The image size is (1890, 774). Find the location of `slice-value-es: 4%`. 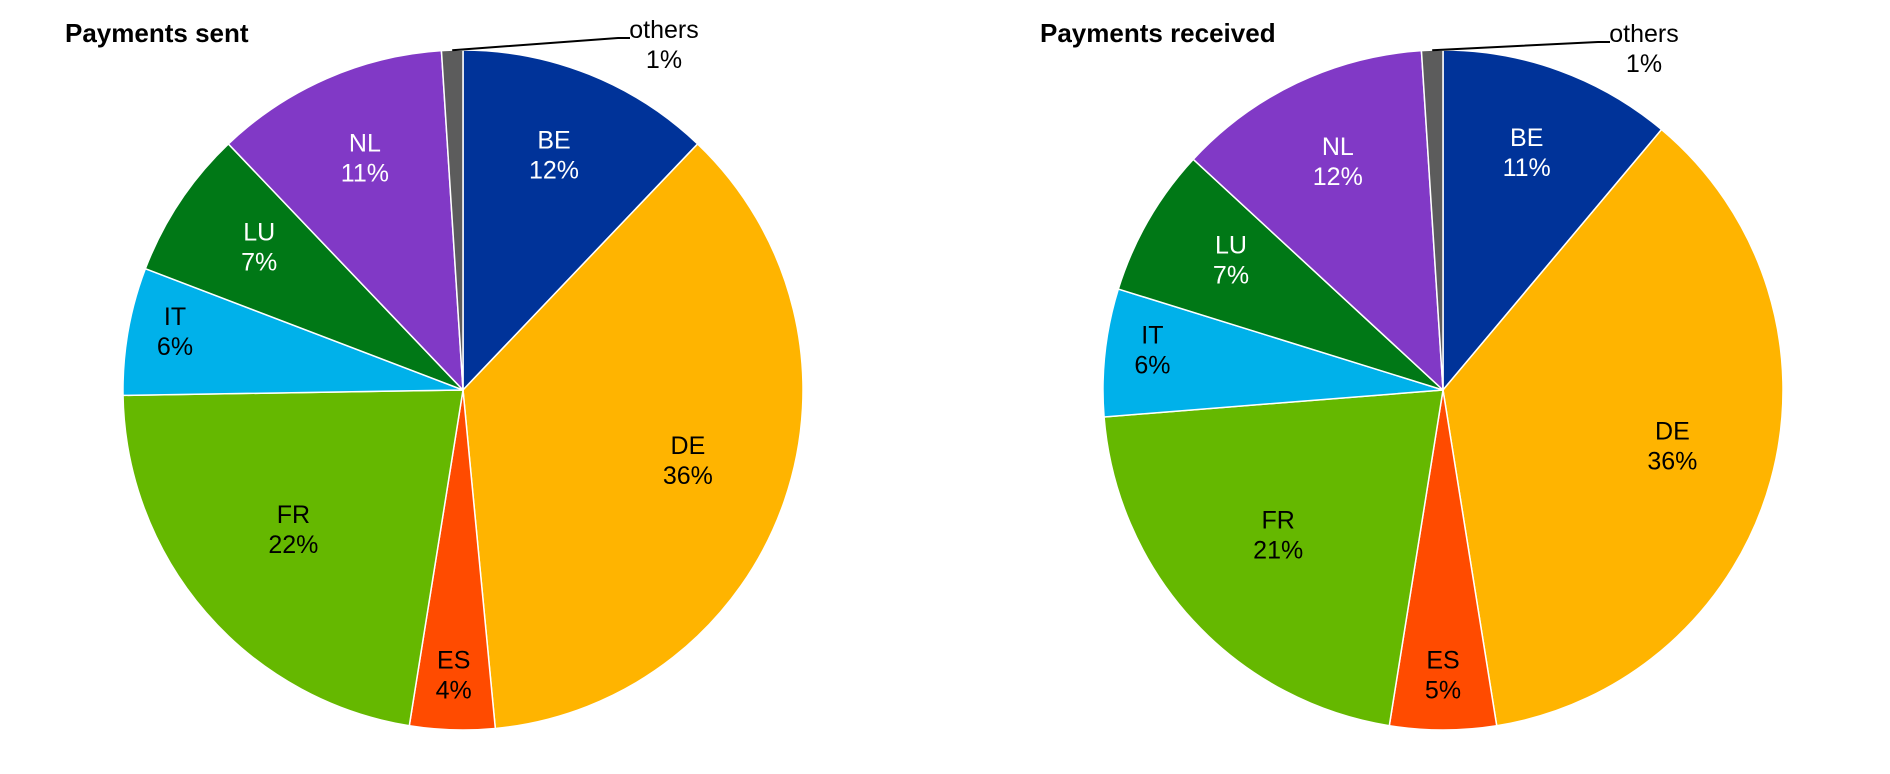

slice-value-es: 4% is located at coordinates (454, 690).